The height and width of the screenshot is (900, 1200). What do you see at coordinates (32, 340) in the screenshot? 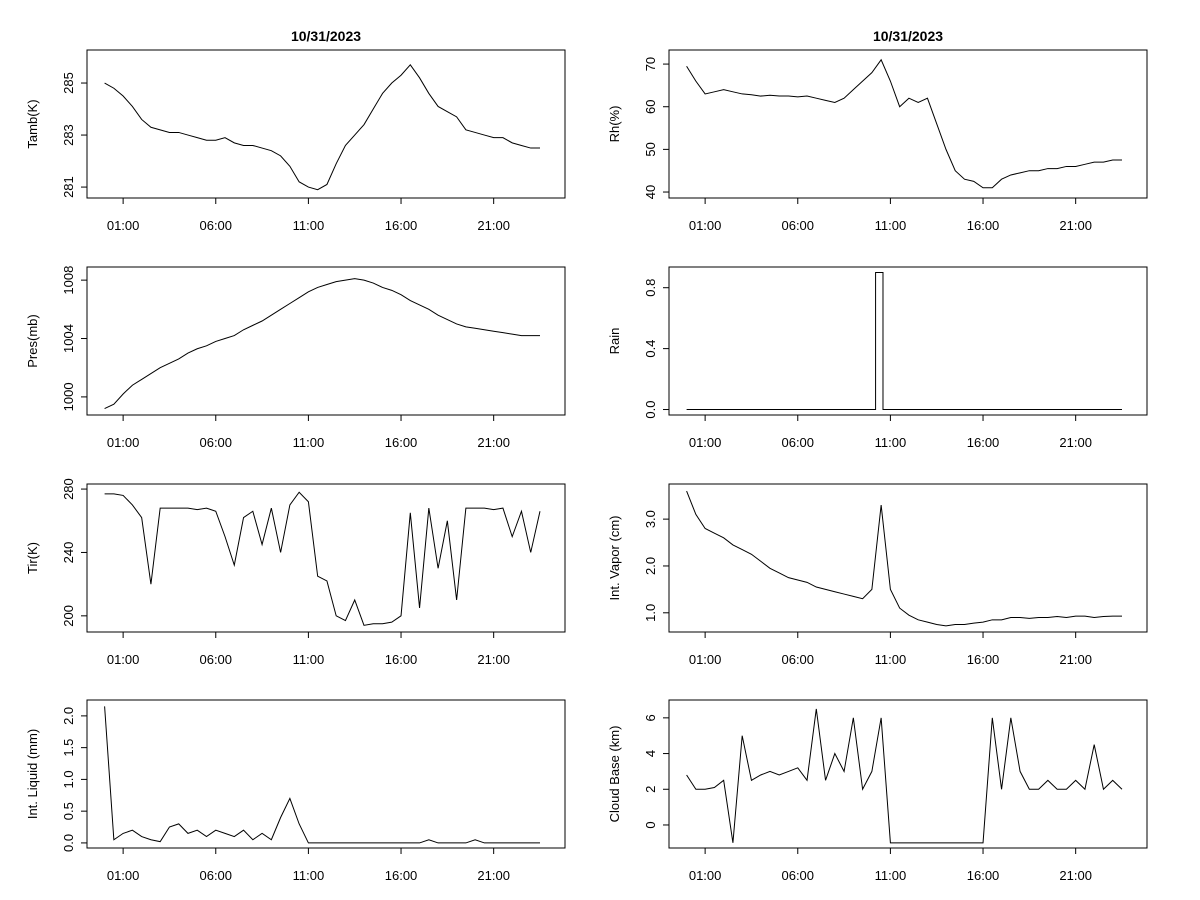
I see `y-axis-label: Pres(mb)` at bounding box center [32, 340].